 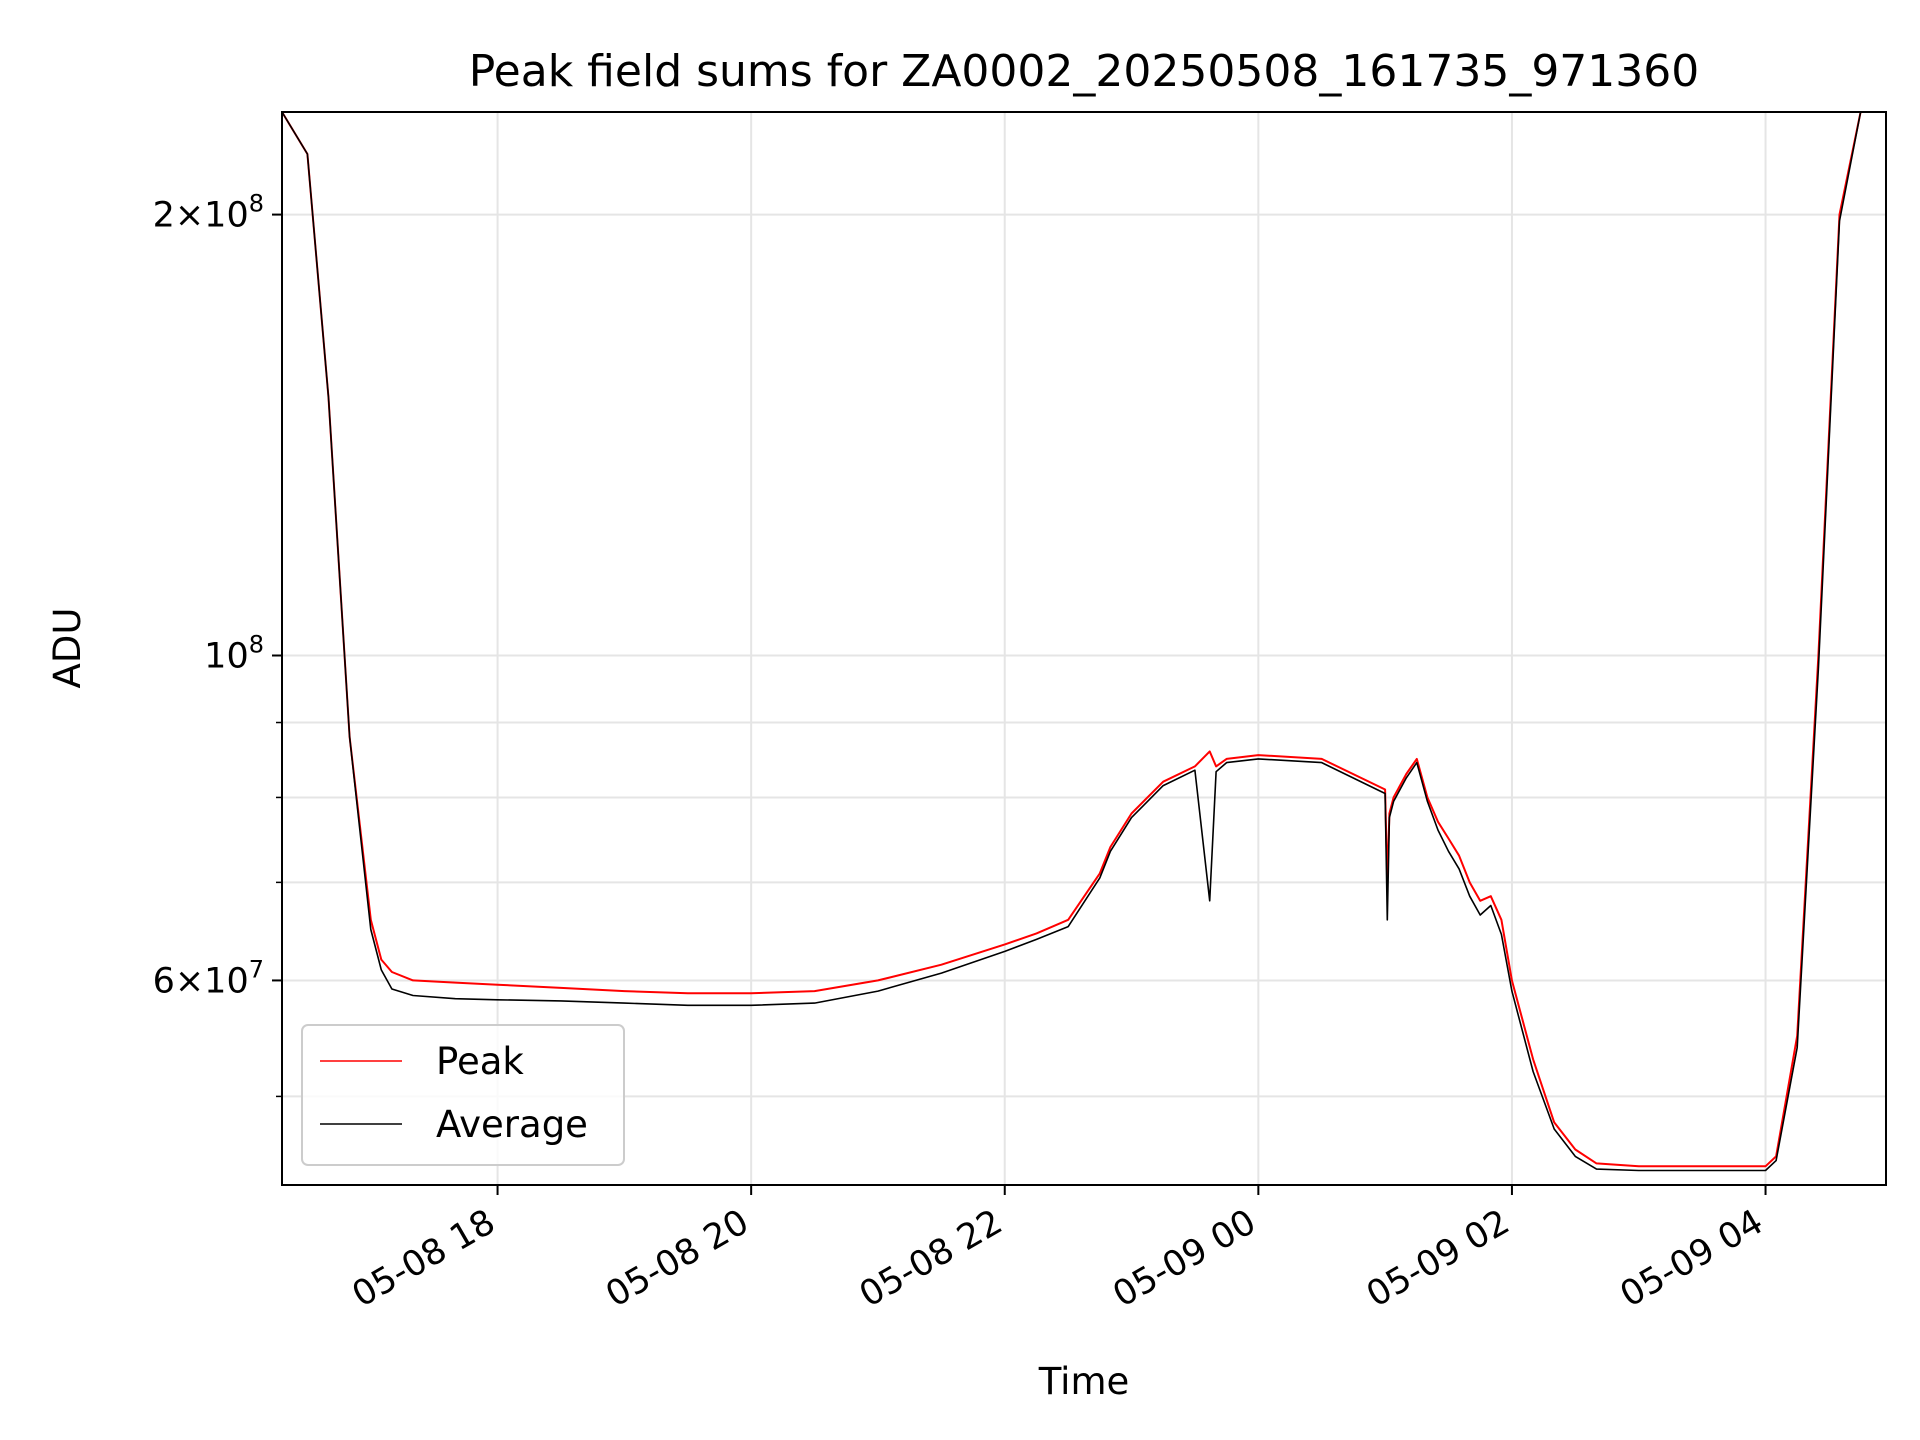 I want to click on y-tick-label: 2×108, so click(x=208, y=213).